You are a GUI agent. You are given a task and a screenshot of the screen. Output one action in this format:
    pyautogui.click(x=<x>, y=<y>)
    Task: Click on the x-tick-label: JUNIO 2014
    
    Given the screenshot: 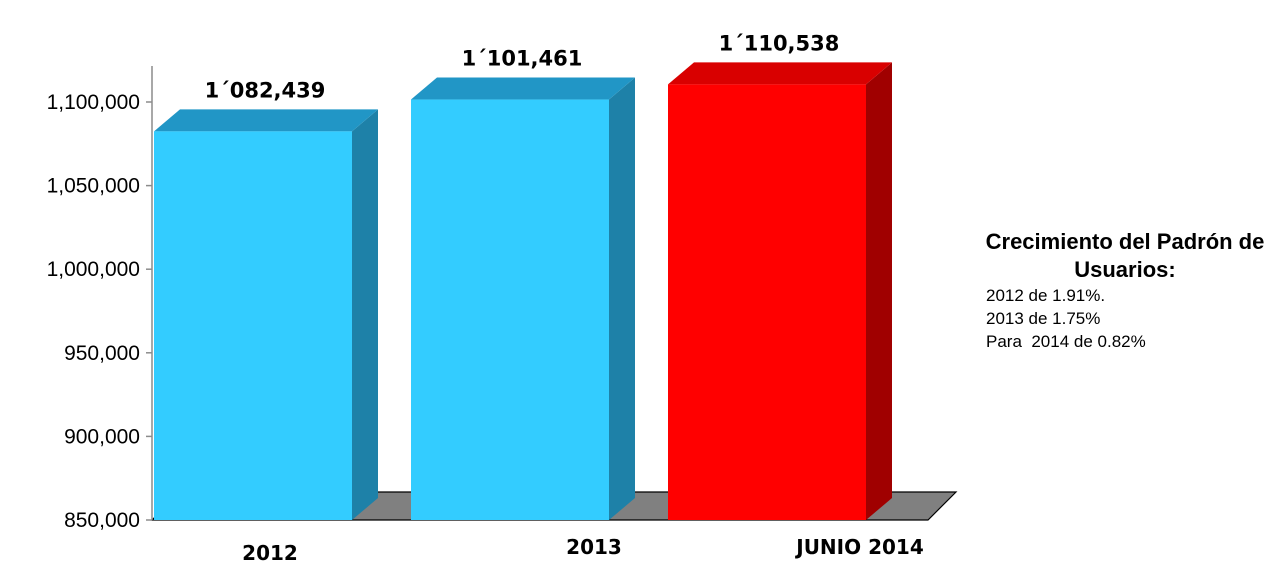 What is the action you would take?
    pyautogui.click(x=859, y=547)
    